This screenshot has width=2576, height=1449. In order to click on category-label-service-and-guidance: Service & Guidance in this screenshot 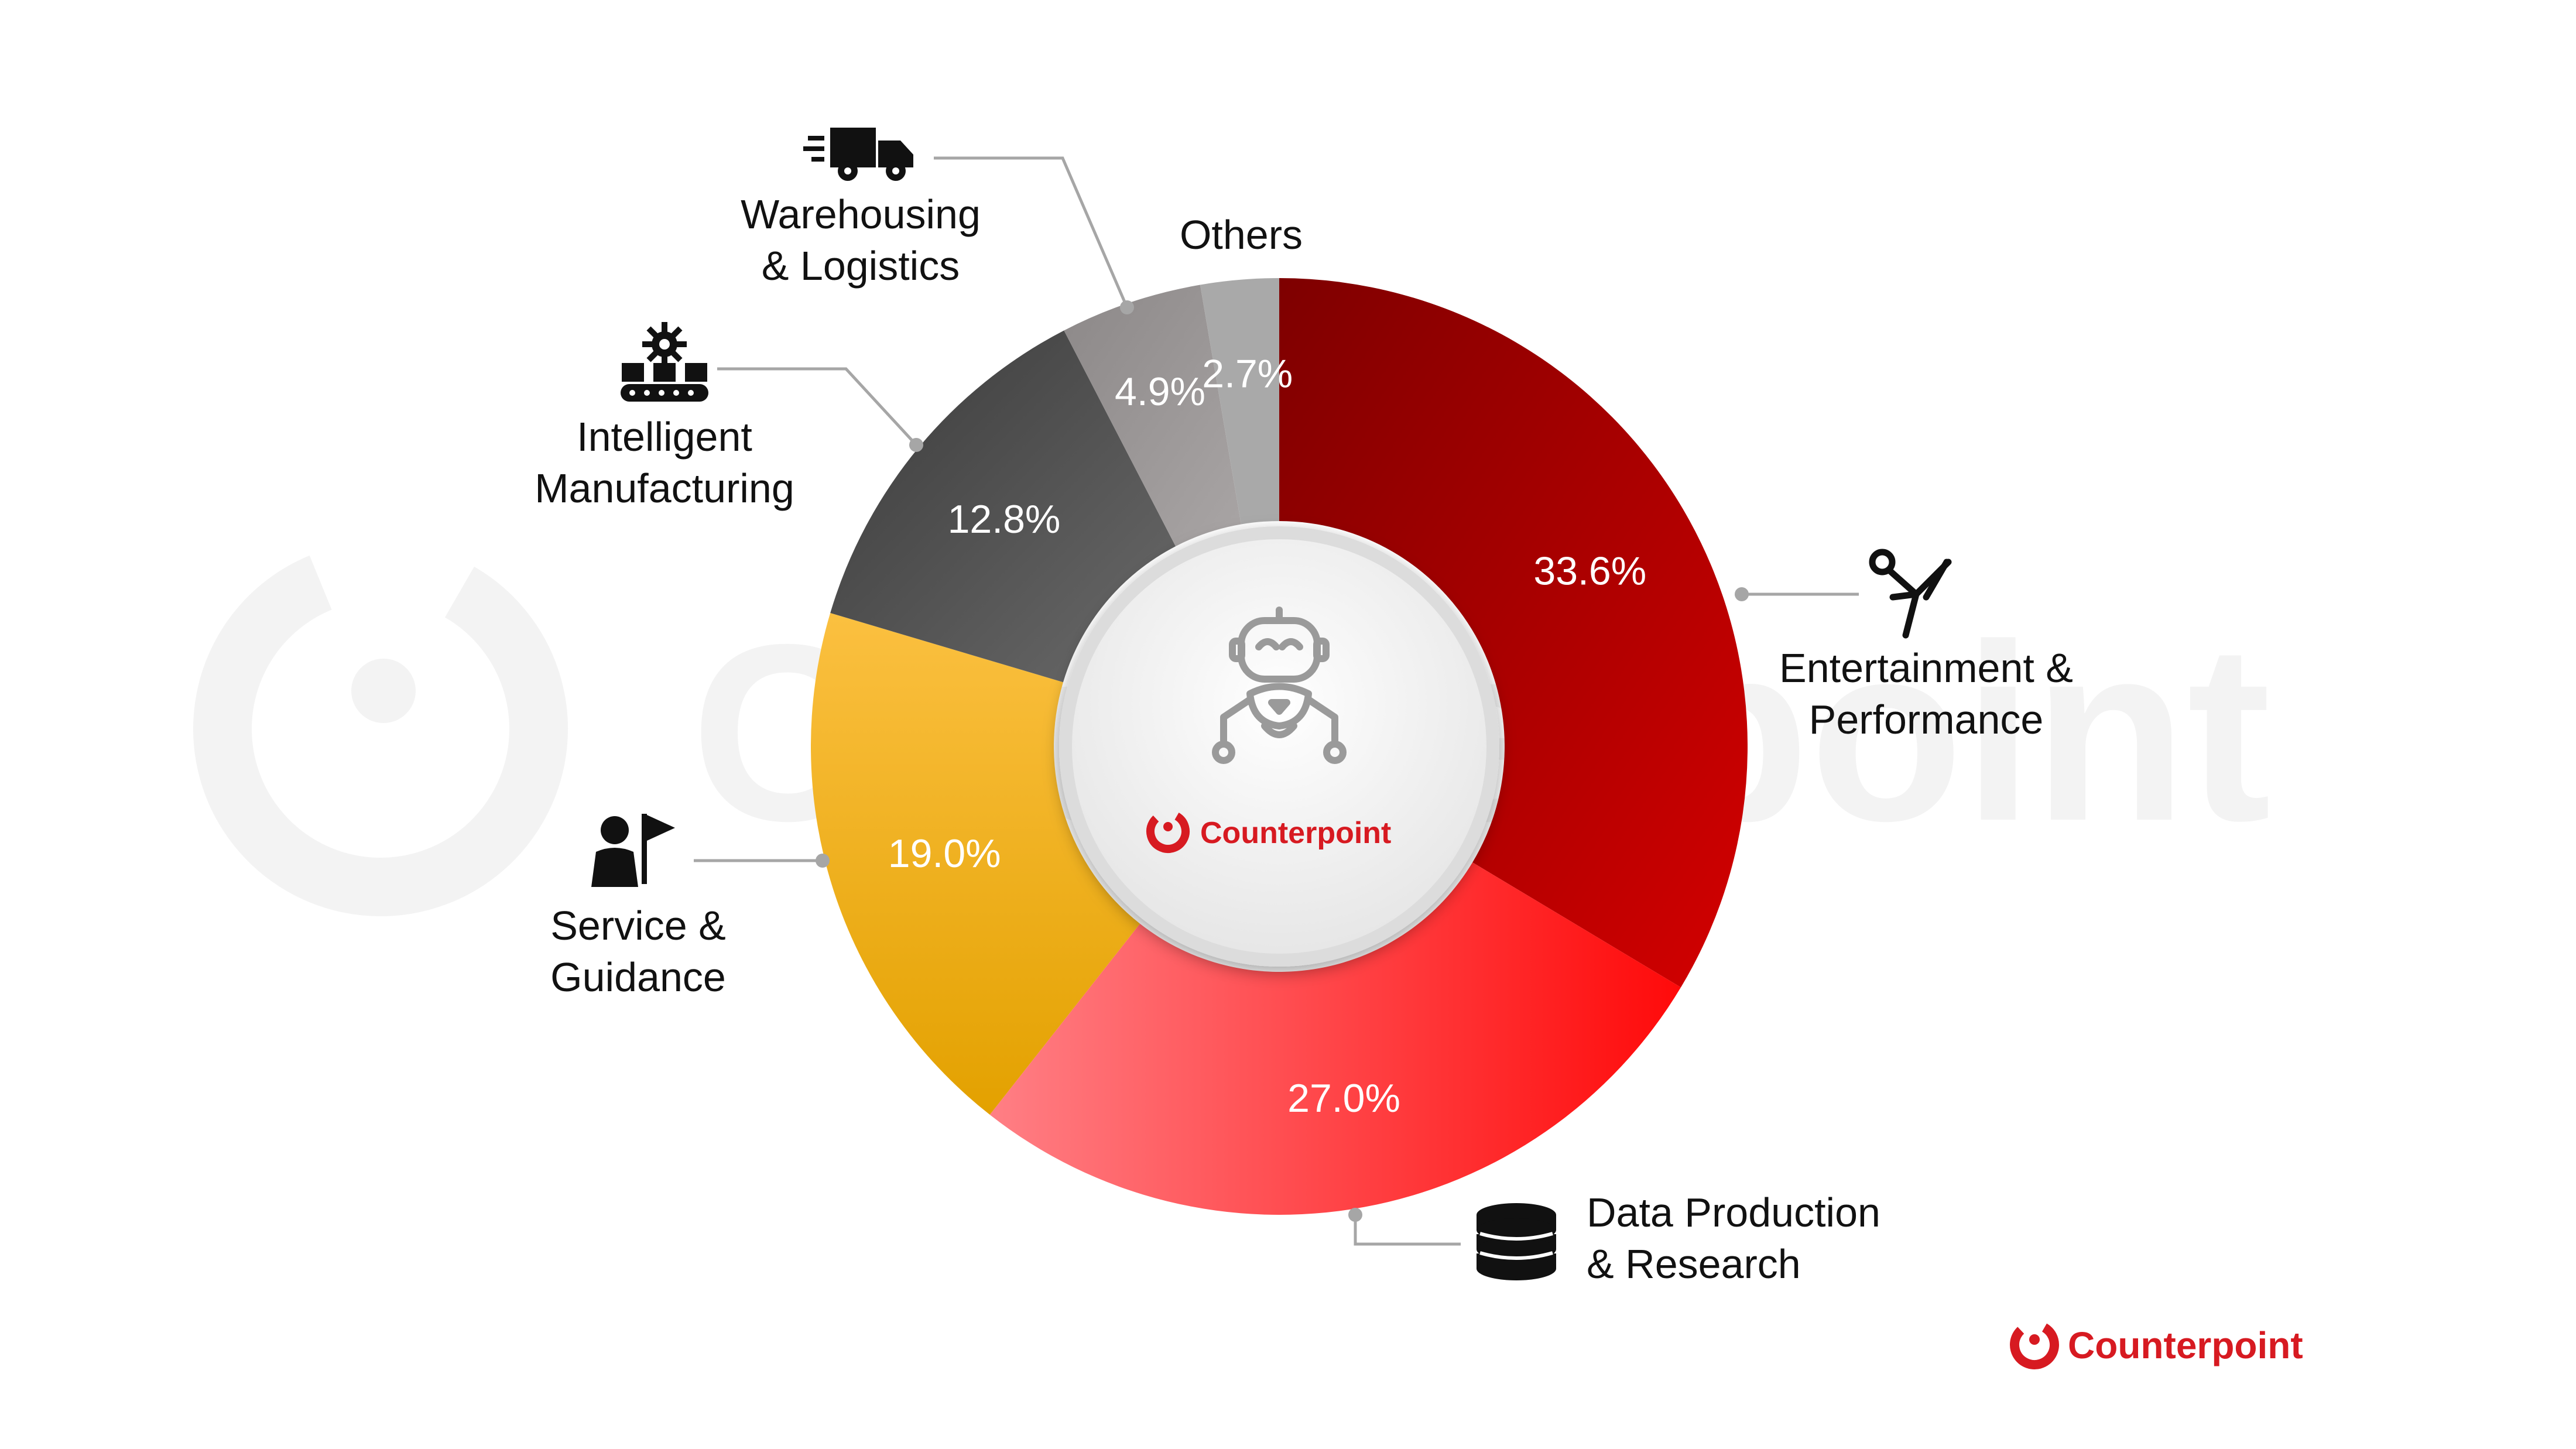, I will do `click(638, 951)`.